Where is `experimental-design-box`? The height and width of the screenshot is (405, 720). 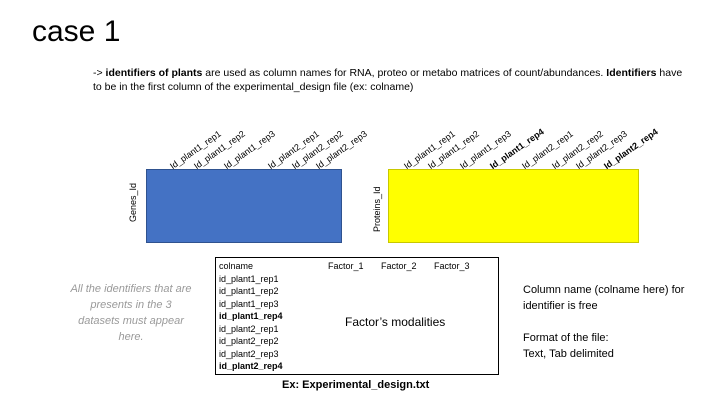 experimental-design-box is located at coordinates (357, 316).